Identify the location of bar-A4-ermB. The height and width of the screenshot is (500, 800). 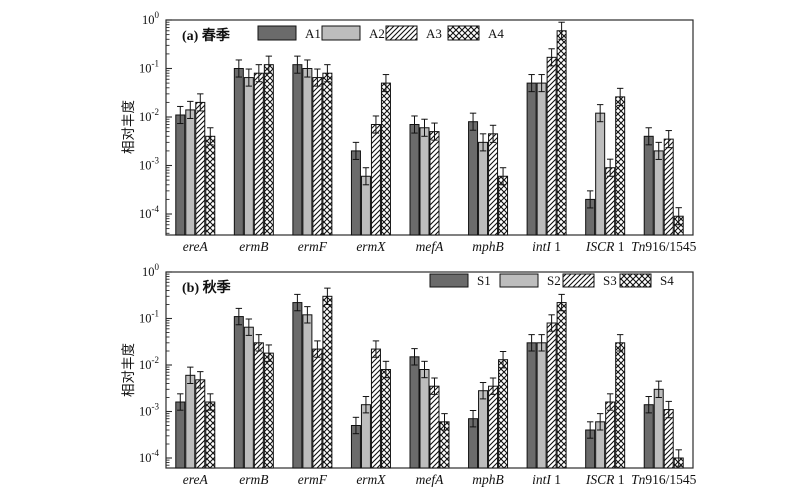
(268, 150).